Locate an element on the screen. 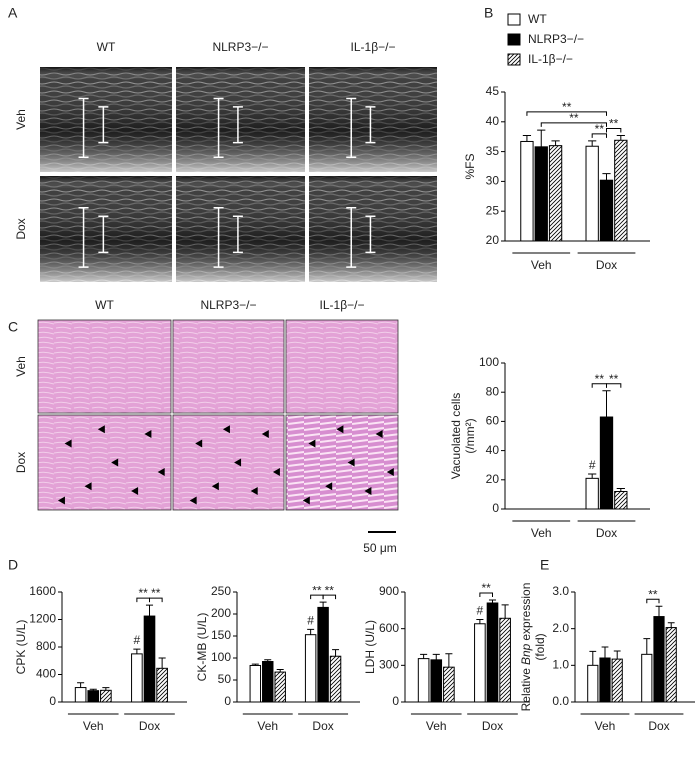  column-label: WT is located at coordinates (104, 305).